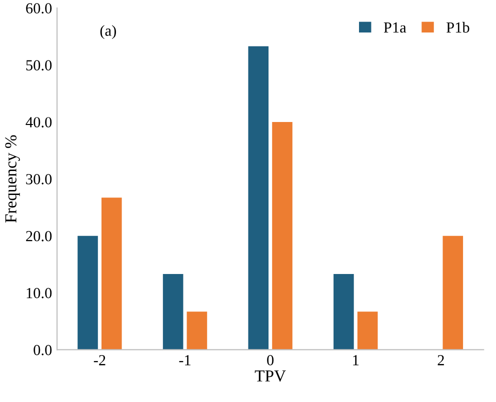 This screenshot has height=402, width=496. What do you see at coordinates (441, 360) in the screenshot?
I see `x-tick-label: 2` at bounding box center [441, 360].